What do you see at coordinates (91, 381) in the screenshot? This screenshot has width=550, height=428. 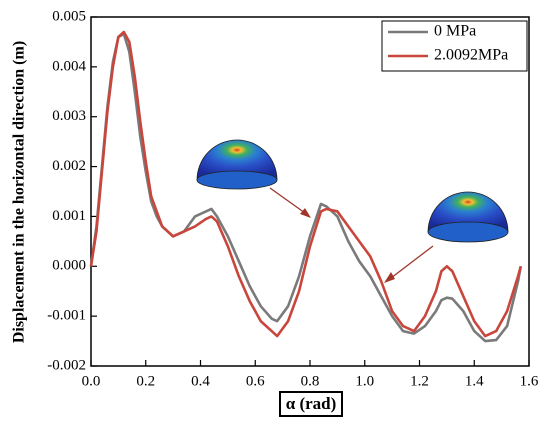 I see `x-tick-label: 0.0` at bounding box center [91, 381].